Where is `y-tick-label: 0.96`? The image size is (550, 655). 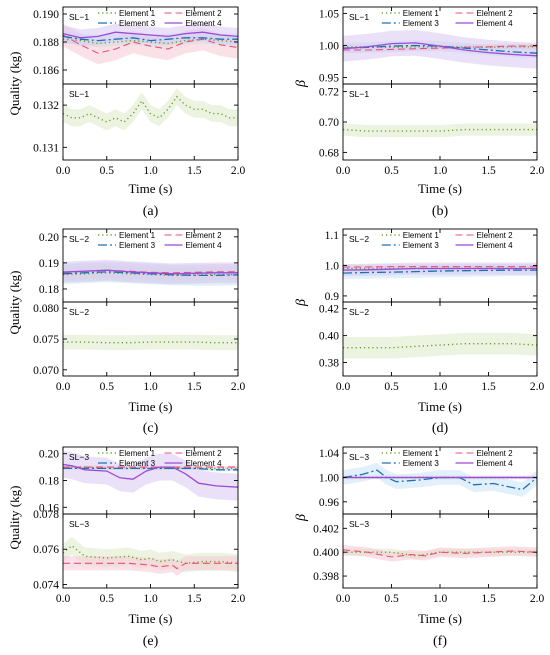
y-tick-label: 0.96 is located at coordinates (329, 503).